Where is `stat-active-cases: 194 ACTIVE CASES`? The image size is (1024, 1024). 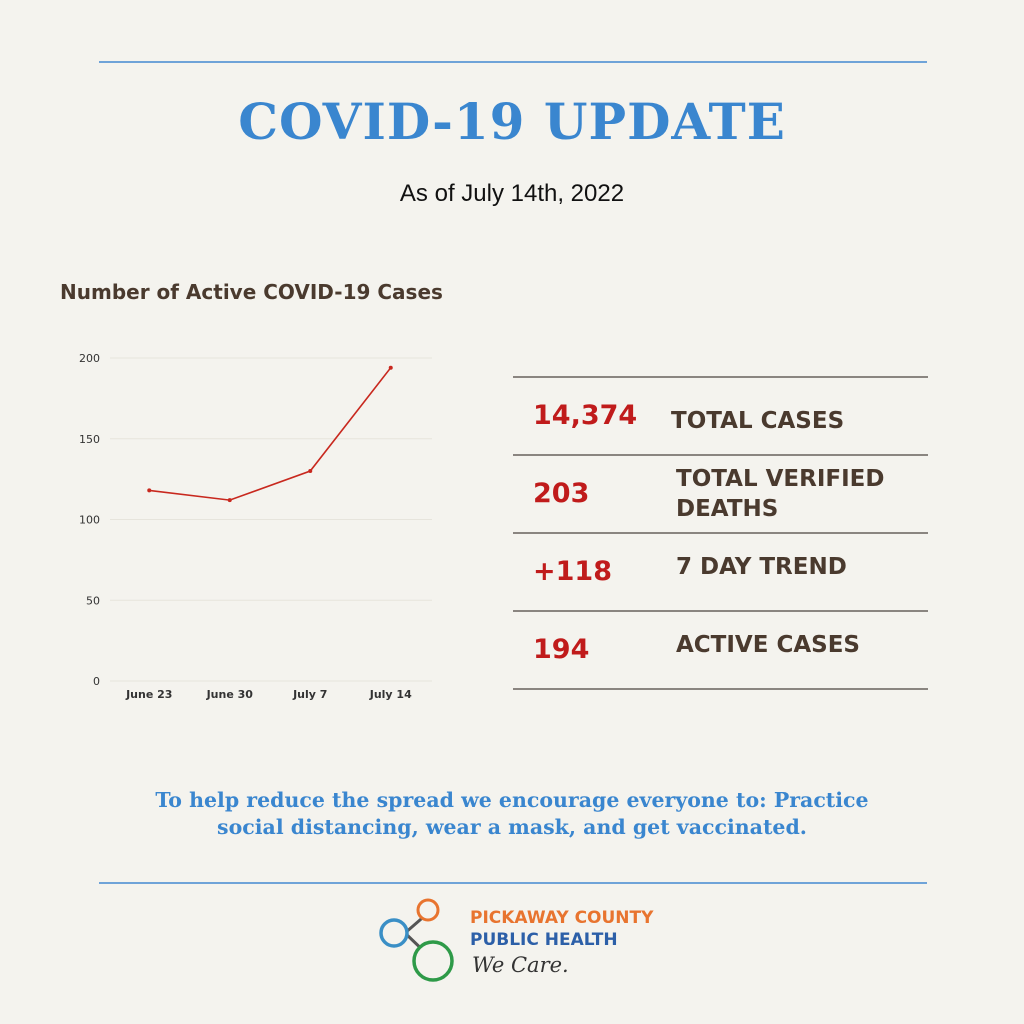 stat-active-cases: 194 ACTIVE CASES is located at coordinates (720, 650).